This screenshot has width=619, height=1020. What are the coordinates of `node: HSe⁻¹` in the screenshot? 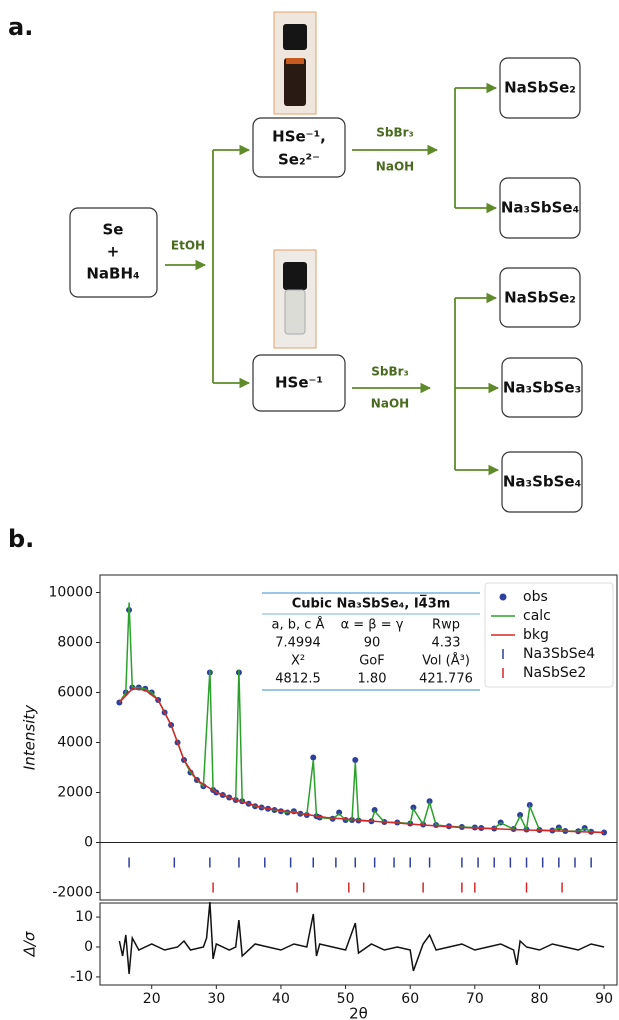 It's located at (299, 383).